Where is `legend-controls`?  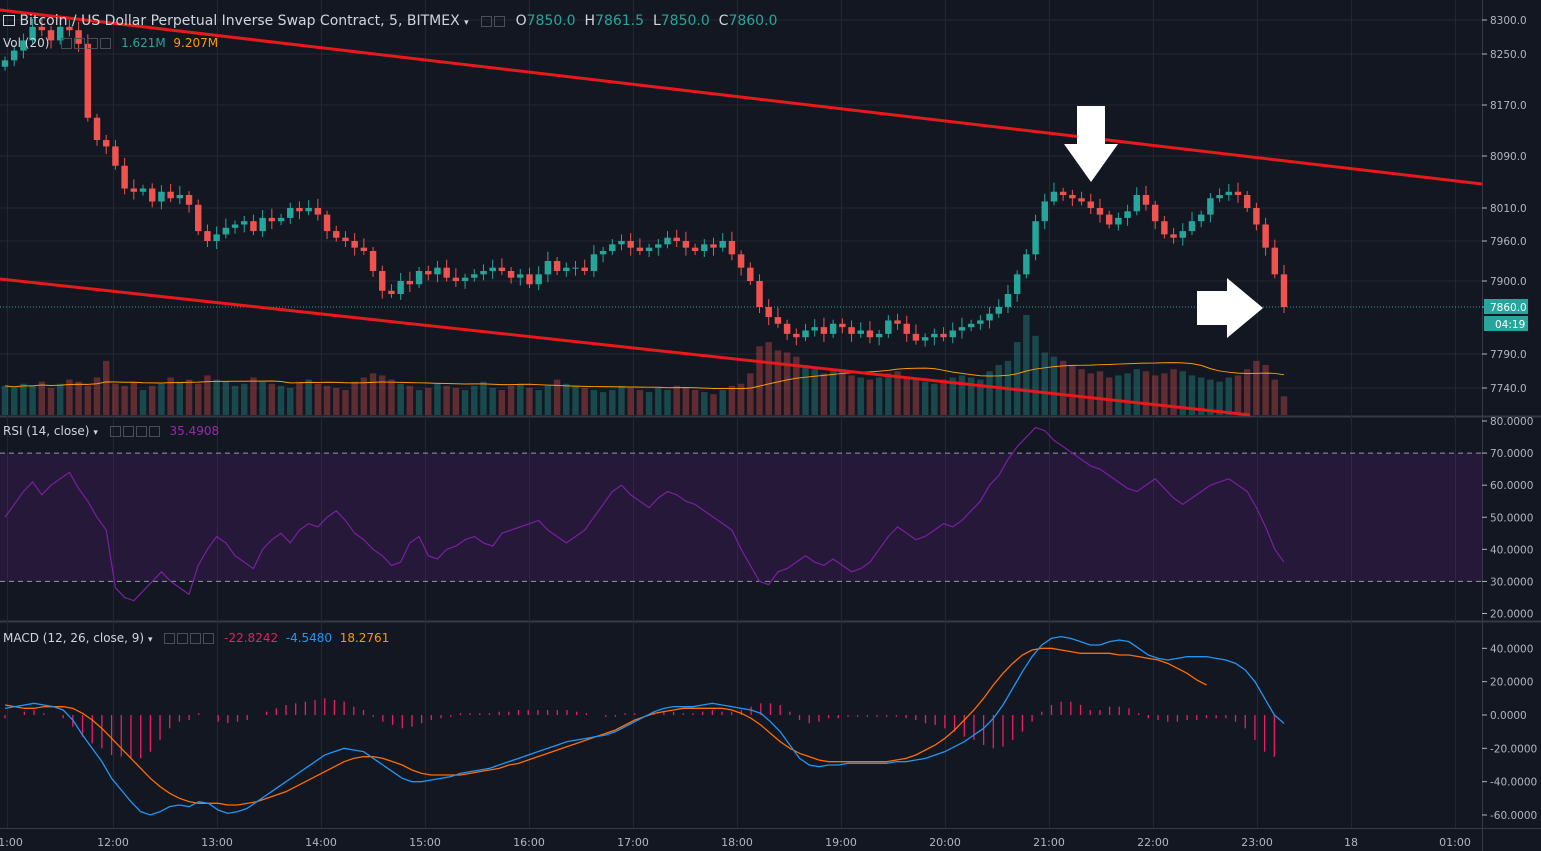 legend-controls is located at coordinates (492, 21).